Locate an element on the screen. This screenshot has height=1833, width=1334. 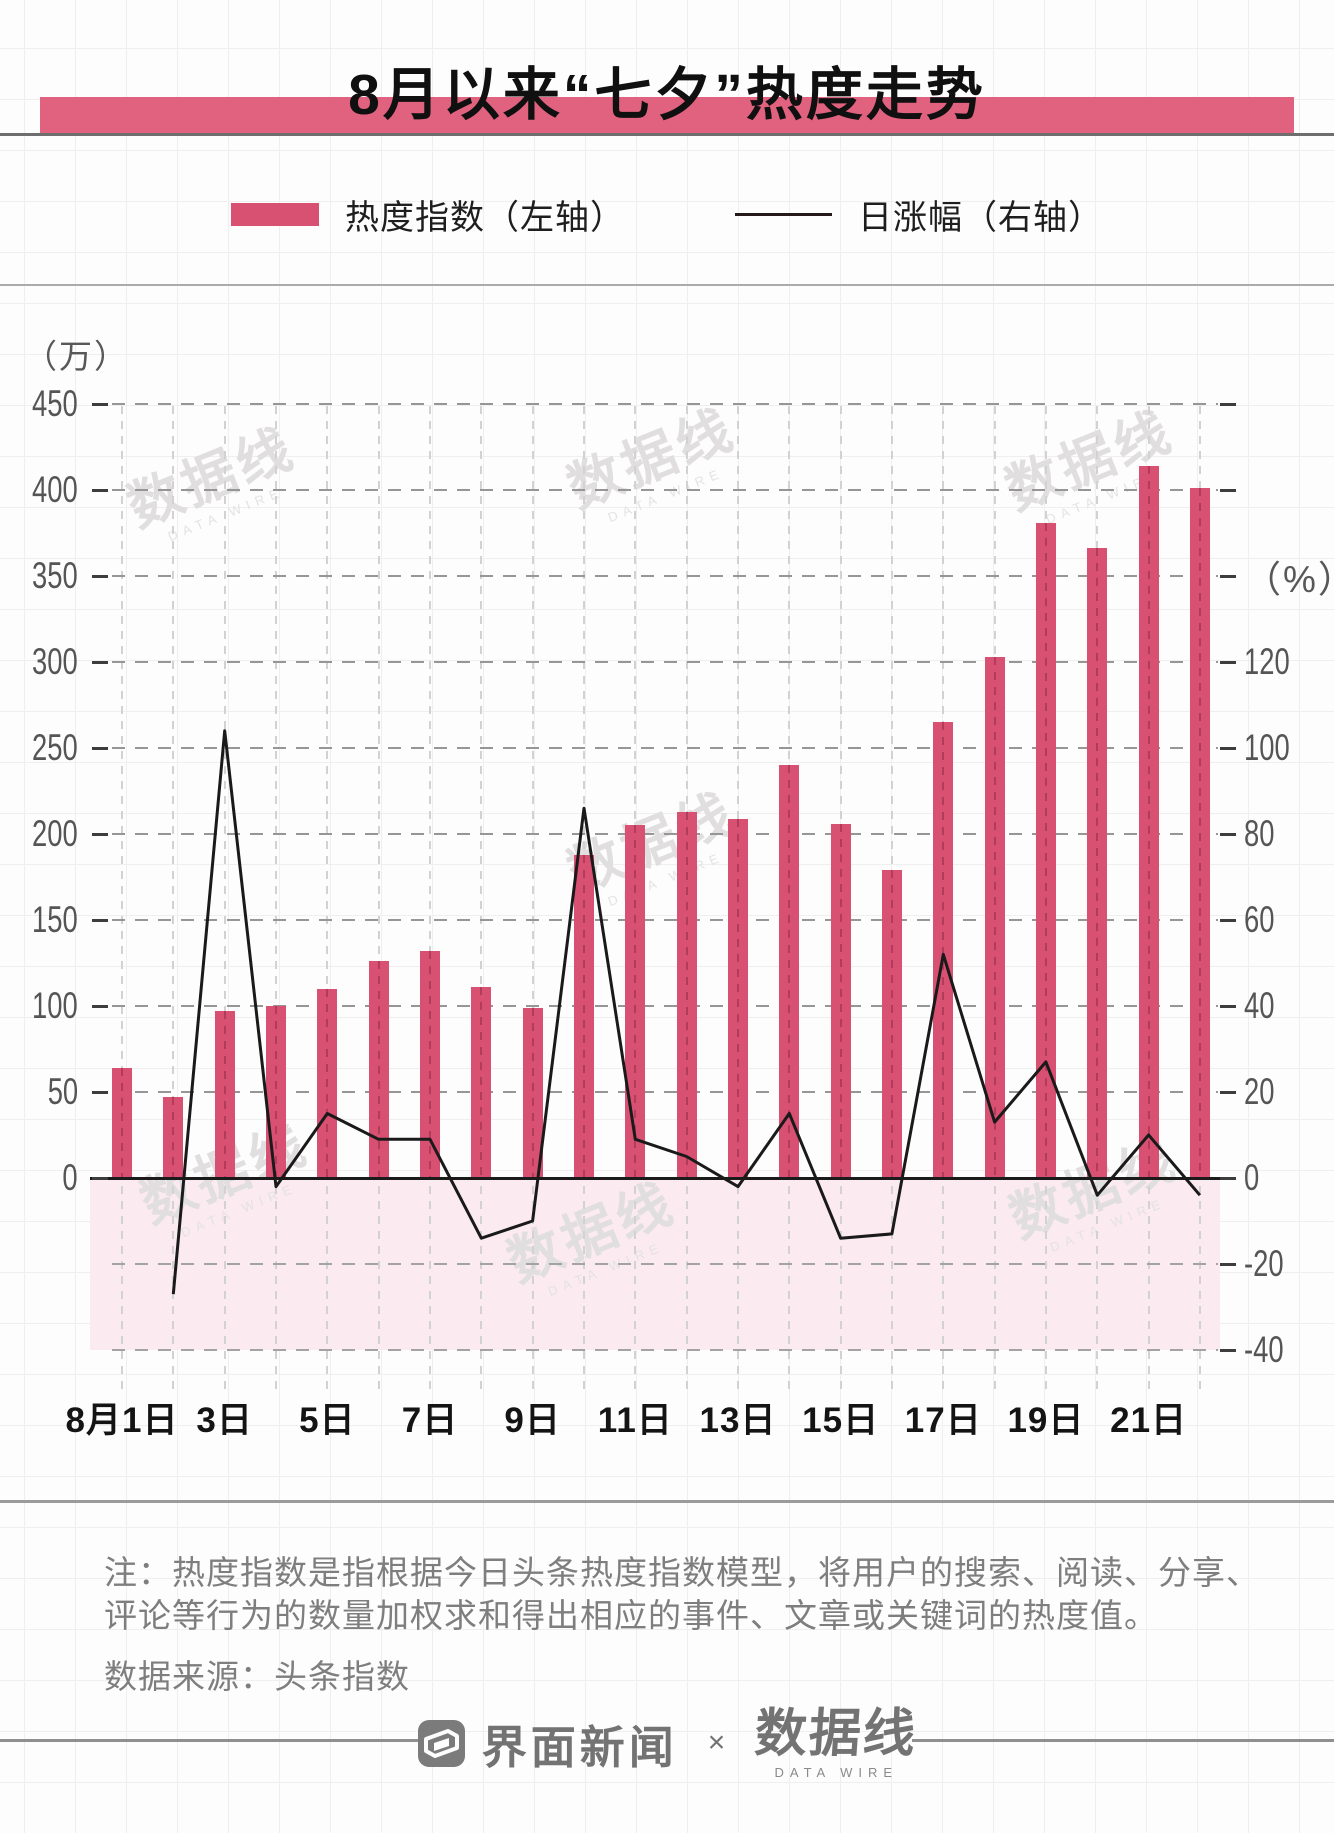
y-axis-label-left-450: 450 is located at coordinates (55, 403).